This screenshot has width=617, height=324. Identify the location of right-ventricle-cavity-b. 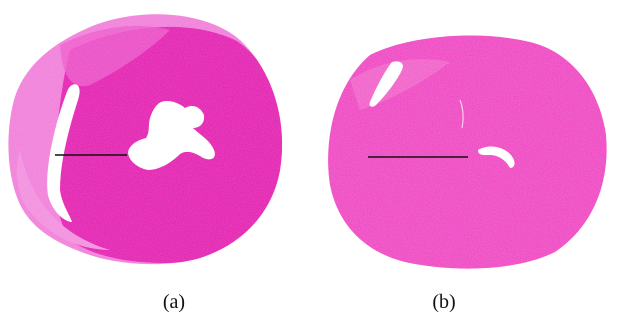
(386, 84).